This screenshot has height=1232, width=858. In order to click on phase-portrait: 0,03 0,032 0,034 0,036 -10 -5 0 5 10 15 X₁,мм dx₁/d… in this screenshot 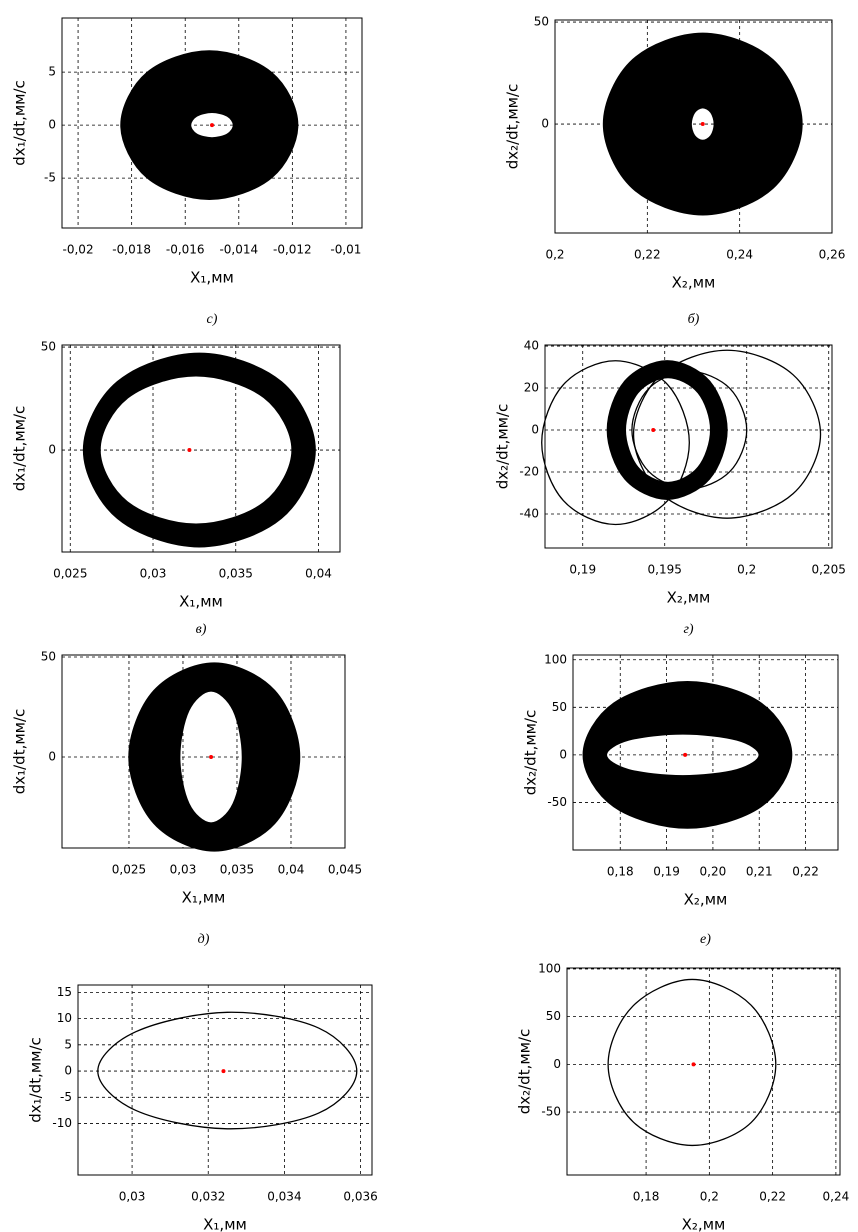, I will do `click(202, 1108)`.